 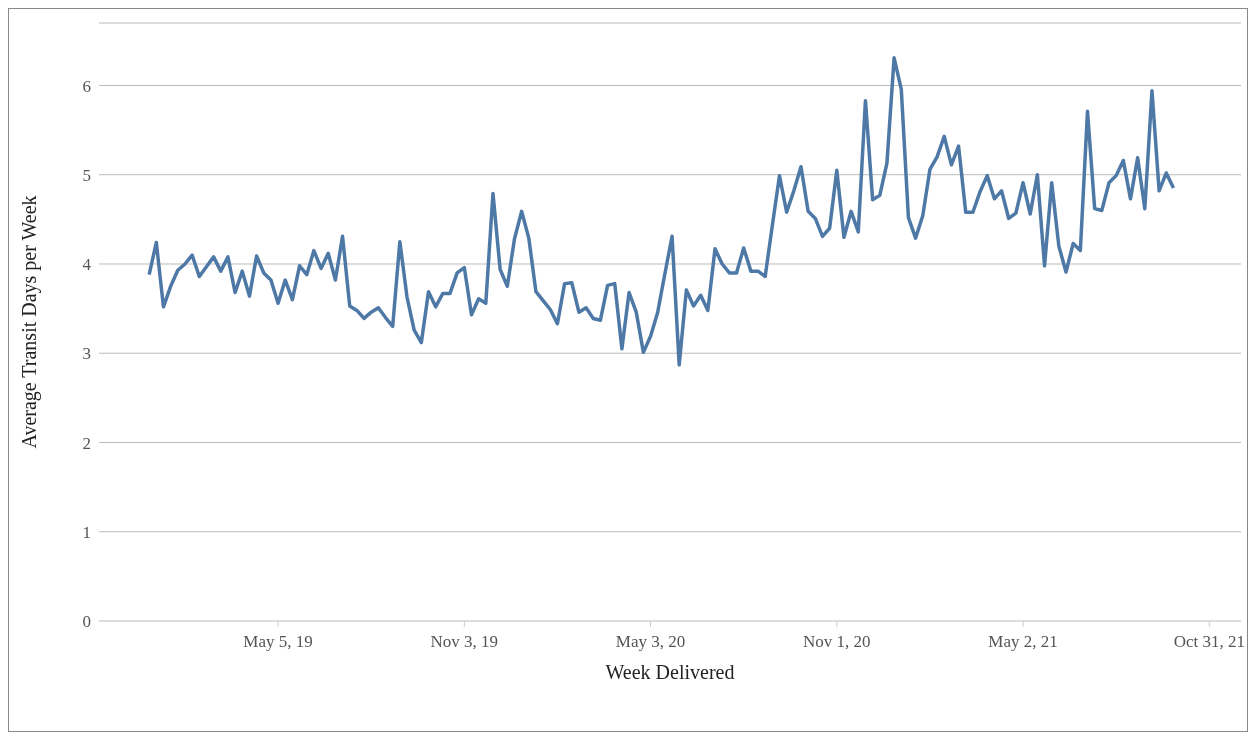 What do you see at coordinates (1209, 642) in the screenshot?
I see `x-tick-label: Oct 31, 21` at bounding box center [1209, 642].